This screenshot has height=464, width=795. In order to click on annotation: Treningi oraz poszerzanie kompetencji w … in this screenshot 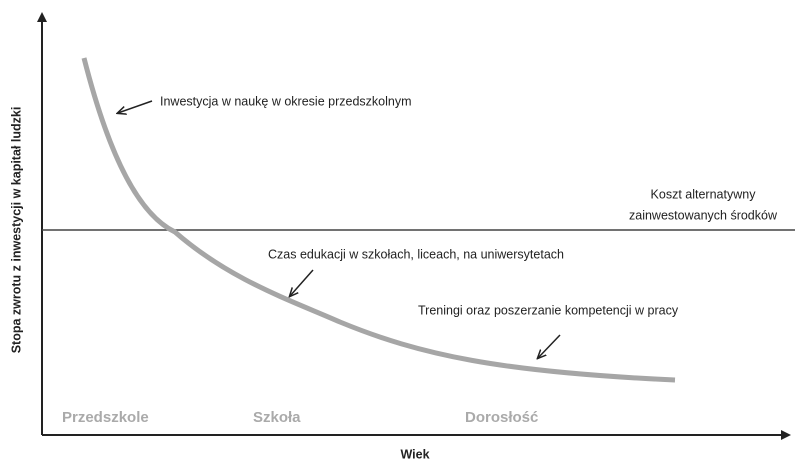, I will do `click(548, 310)`.